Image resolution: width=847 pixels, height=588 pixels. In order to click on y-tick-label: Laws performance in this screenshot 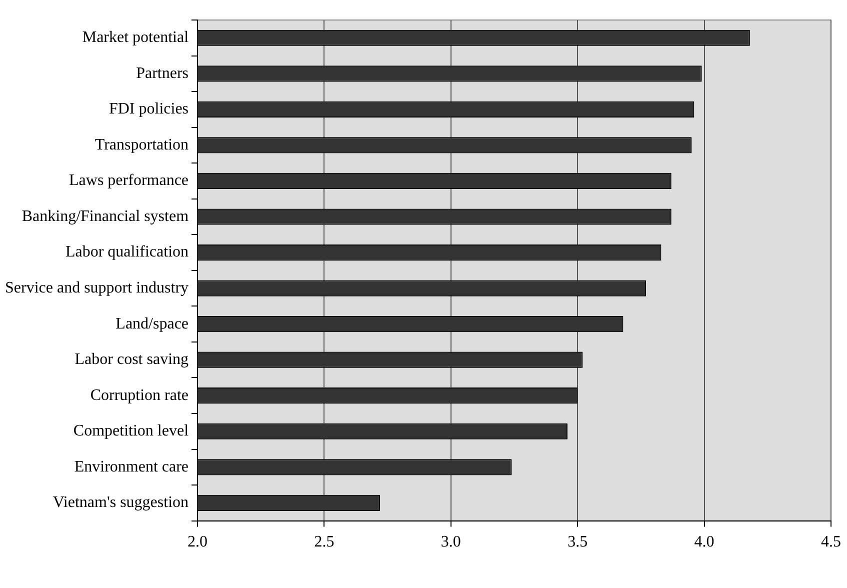, I will do `click(129, 181)`.